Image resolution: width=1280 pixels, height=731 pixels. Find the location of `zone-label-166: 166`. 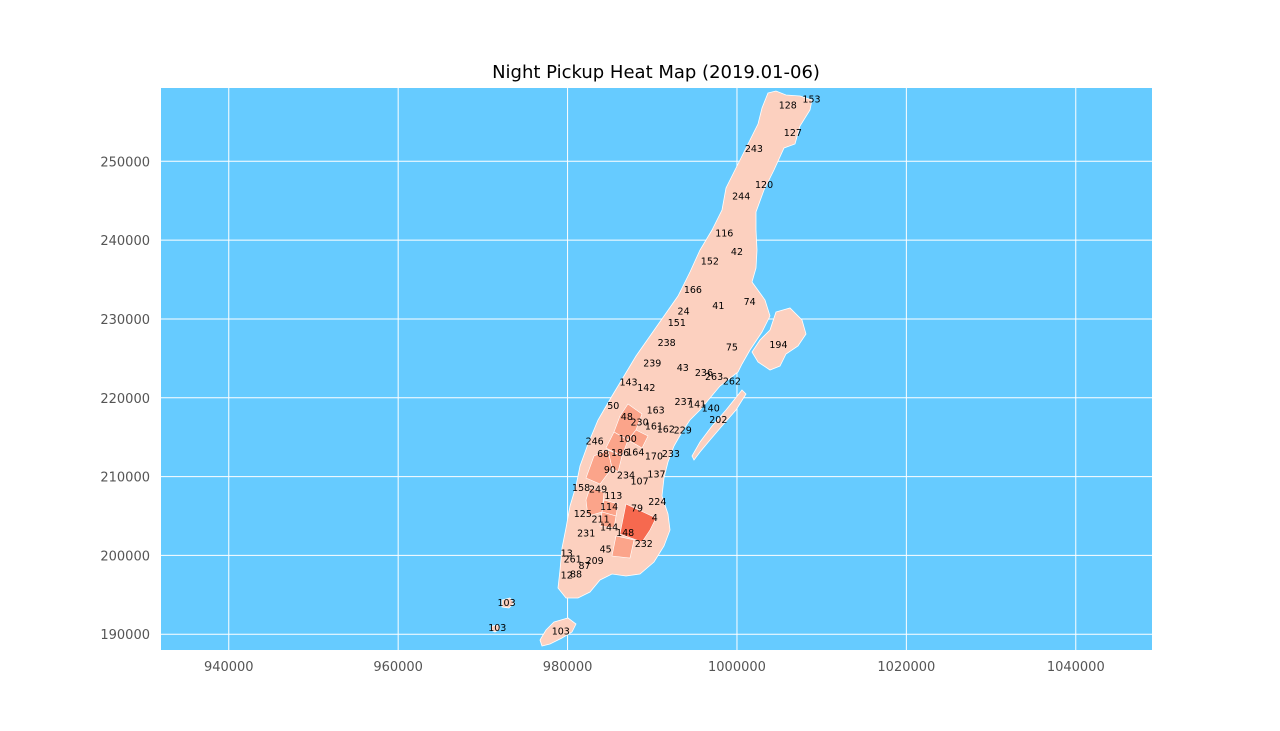

zone-label-166: 166 is located at coordinates (693, 290).